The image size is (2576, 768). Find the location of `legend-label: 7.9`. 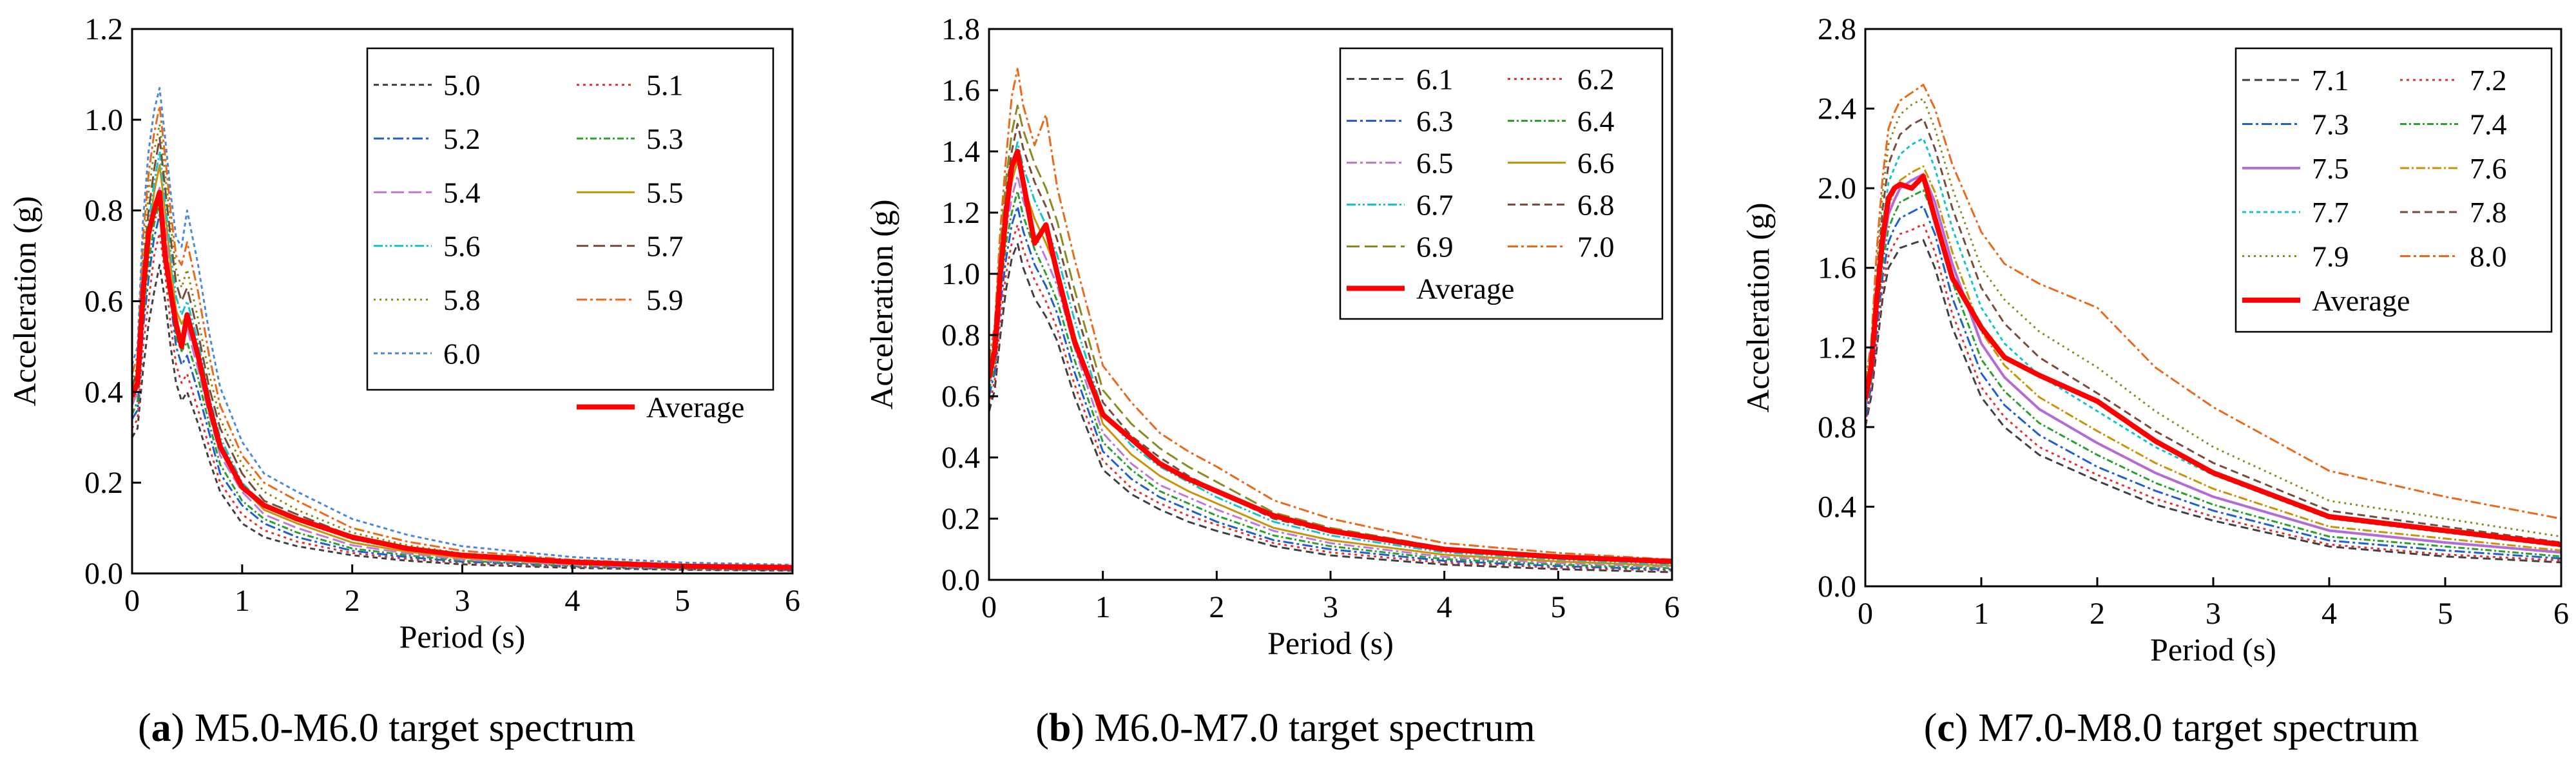

legend-label: 7.9 is located at coordinates (2330, 256).